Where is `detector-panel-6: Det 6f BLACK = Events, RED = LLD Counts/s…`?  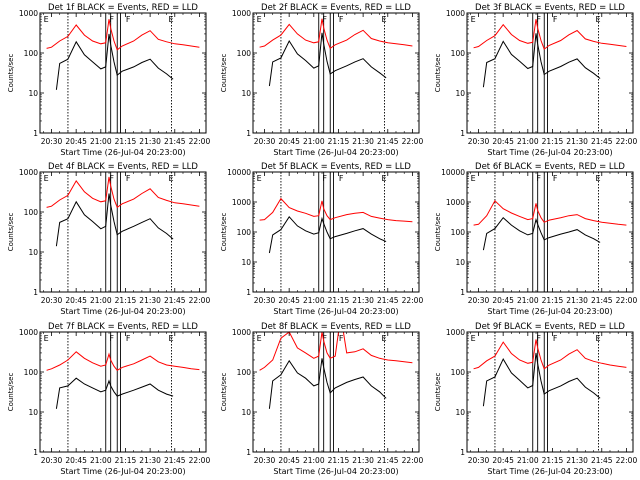
detector-panel-6: Det 6f BLACK = Events, RED = LLD Counts/s… is located at coordinates (535, 239).